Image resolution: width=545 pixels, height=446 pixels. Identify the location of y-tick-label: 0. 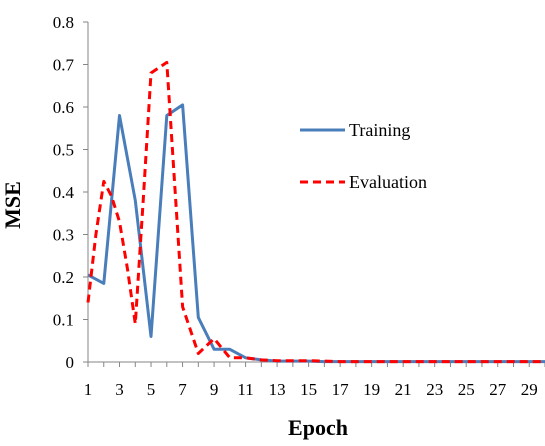
(70, 362).